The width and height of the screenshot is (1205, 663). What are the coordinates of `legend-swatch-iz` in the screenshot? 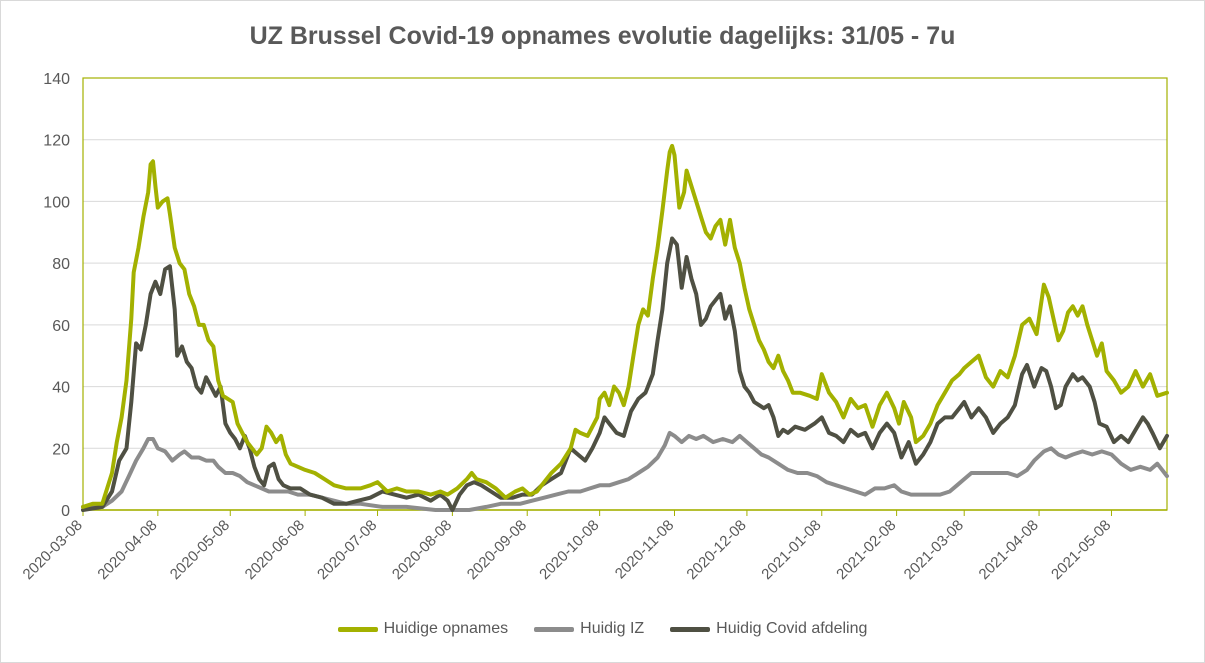 It's located at (554, 629).